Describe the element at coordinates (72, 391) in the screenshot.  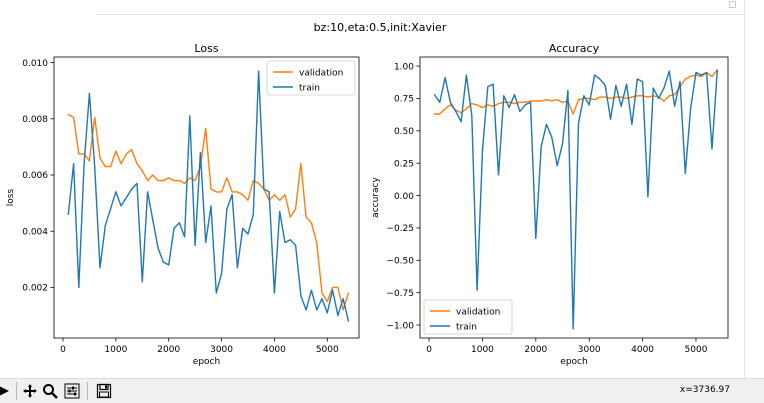
I see `configure-icon` at that location.